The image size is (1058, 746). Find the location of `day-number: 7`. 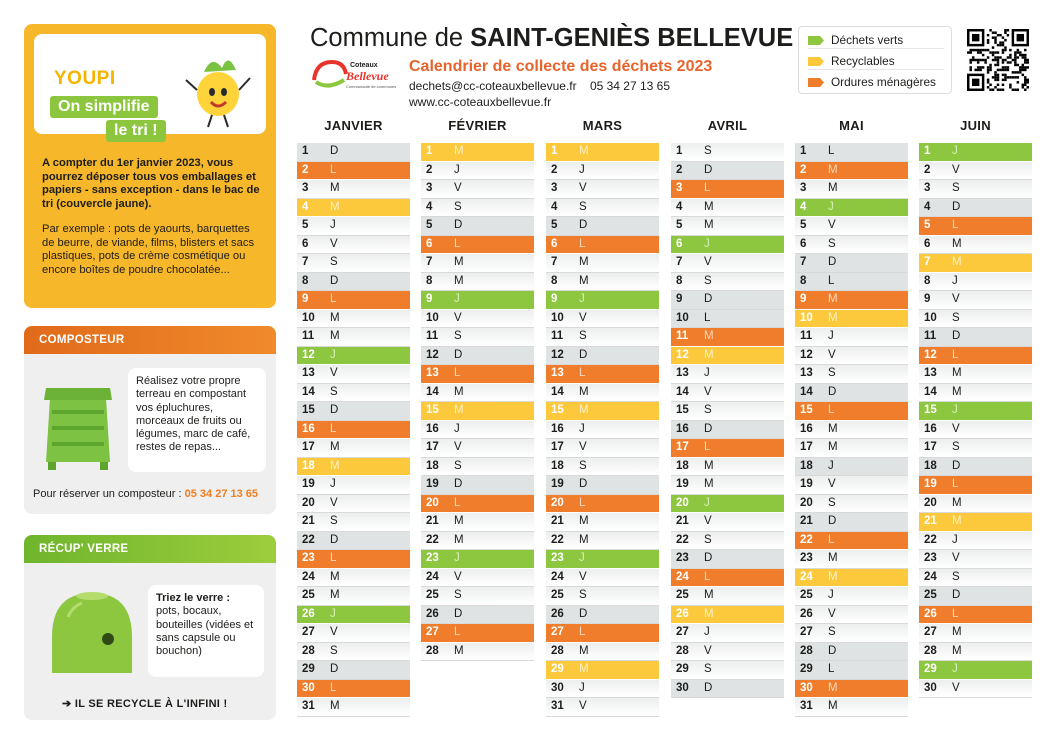

day-number: 7 is located at coordinates (554, 262).